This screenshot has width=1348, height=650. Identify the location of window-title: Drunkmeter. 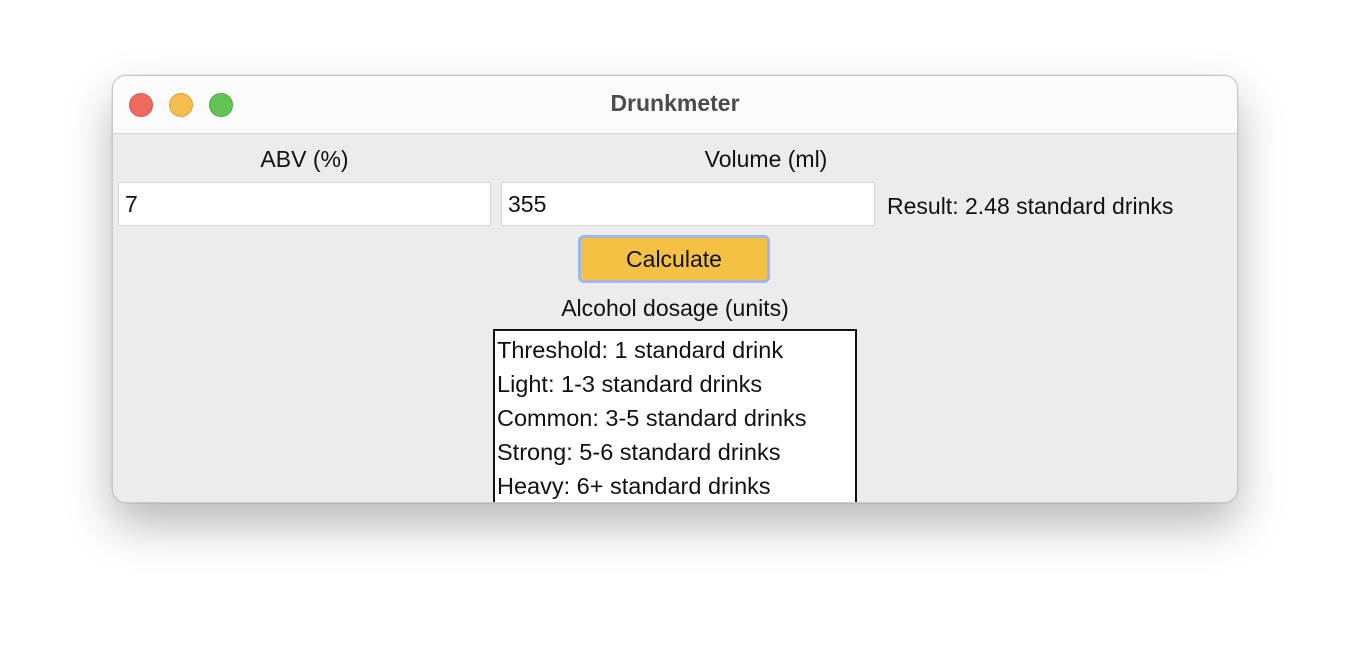
(675, 103).